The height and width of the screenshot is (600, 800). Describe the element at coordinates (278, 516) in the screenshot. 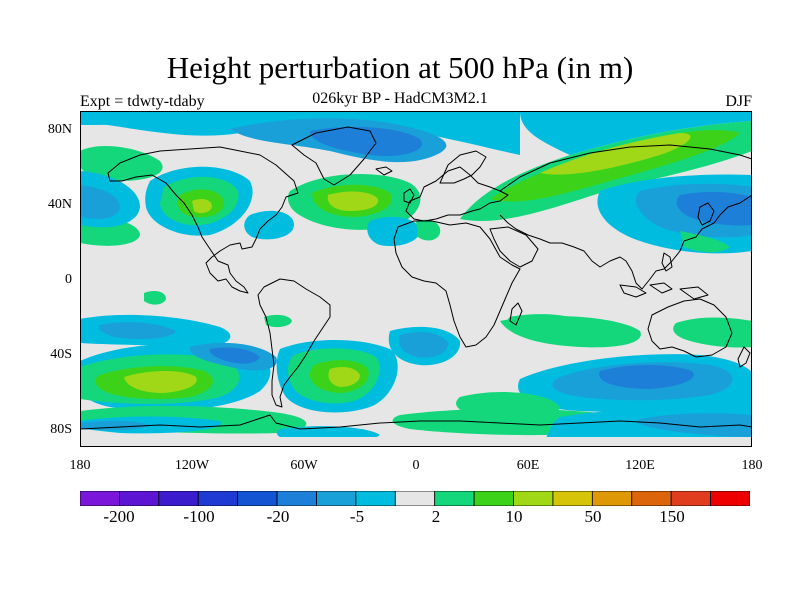

I see `colorbar-label: -20` at that location.